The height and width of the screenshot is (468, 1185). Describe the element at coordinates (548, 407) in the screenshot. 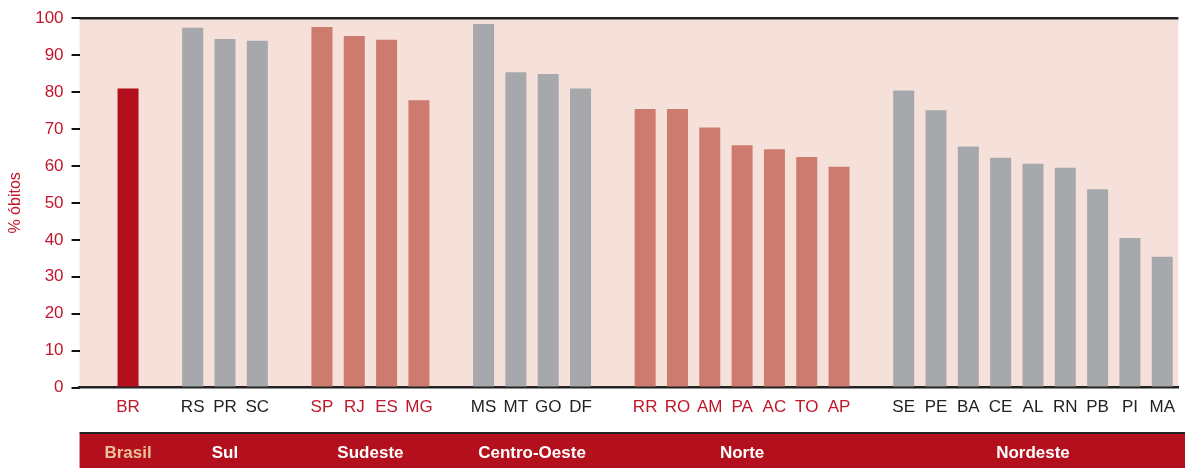

I see `x-tick-label: GO` at that location.